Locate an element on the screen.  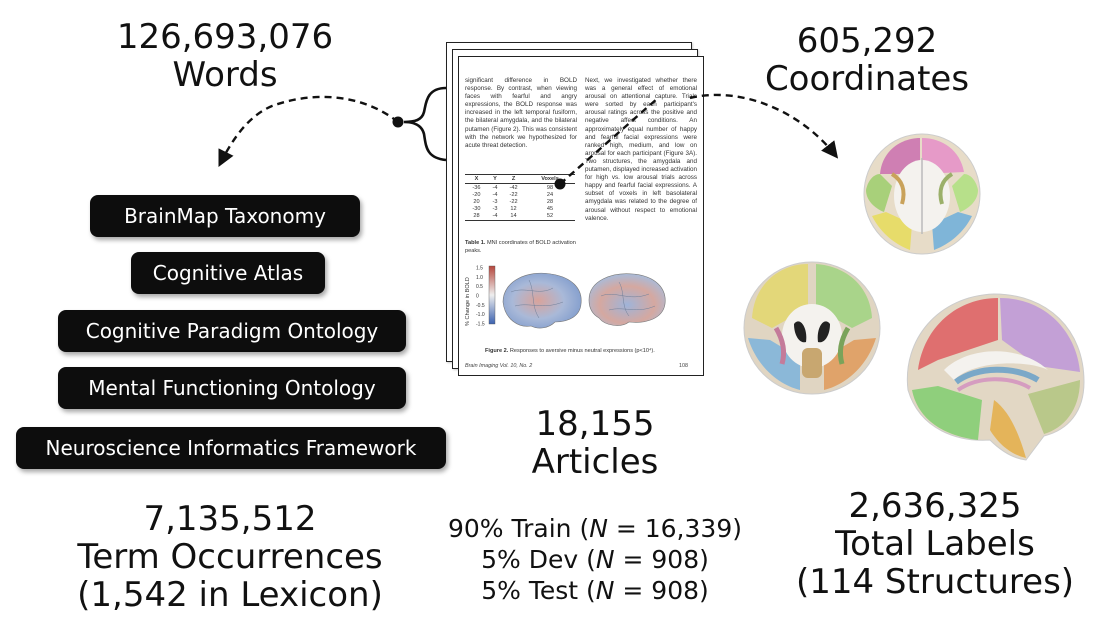
ontology-cognitive-paradigm: Cognitive Paradigm Ontology is located at coordinates (232, 331).